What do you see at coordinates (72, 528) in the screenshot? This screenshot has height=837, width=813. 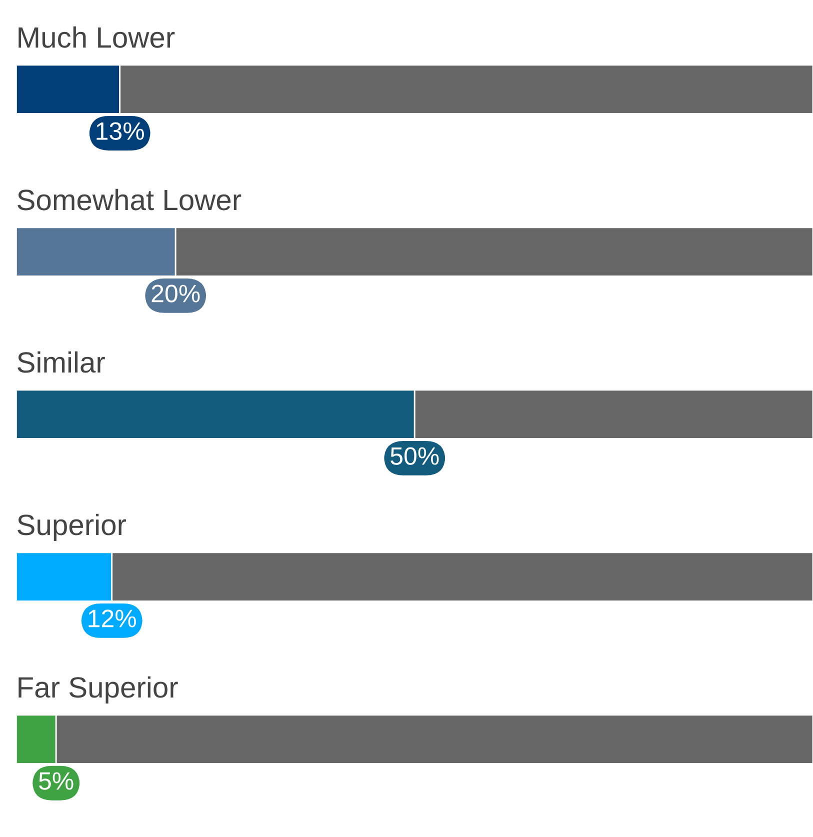 I see `y-tick-label: Superior` at bounding box center [72, 528].